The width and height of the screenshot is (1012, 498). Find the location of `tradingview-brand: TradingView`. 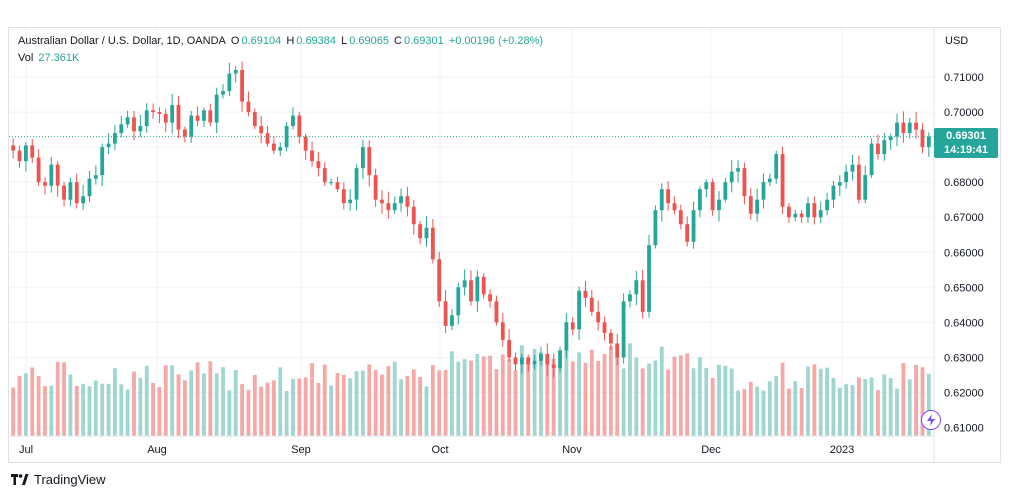

tradingview-brand: TradingView is located at coordinates (58, 479).